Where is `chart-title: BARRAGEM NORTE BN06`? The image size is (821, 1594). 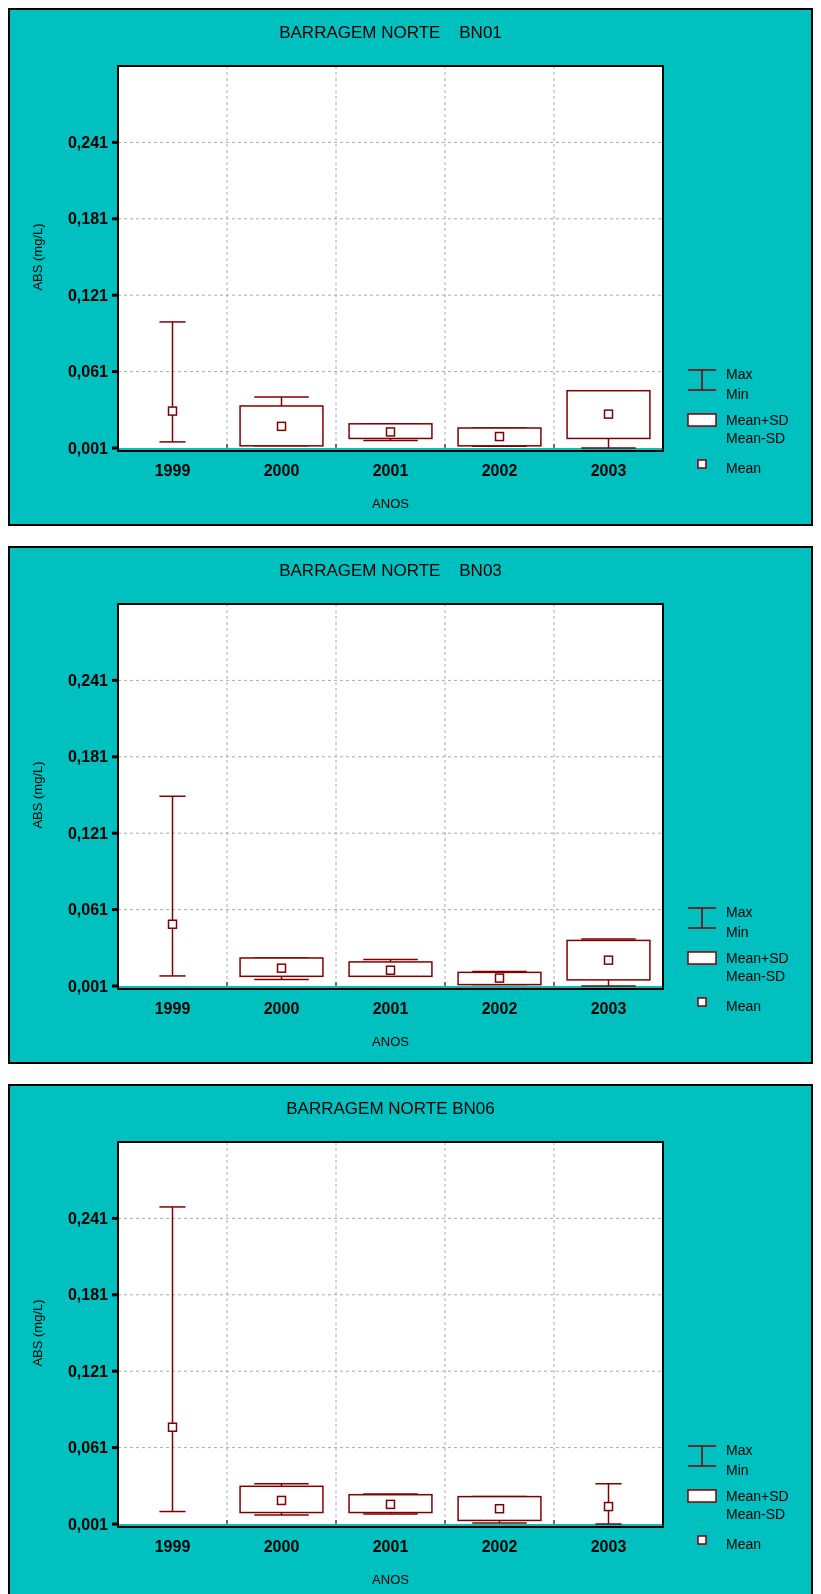
chart-title: BARRAGEM NORTE BN06 is located at coordinates (390, 1108).